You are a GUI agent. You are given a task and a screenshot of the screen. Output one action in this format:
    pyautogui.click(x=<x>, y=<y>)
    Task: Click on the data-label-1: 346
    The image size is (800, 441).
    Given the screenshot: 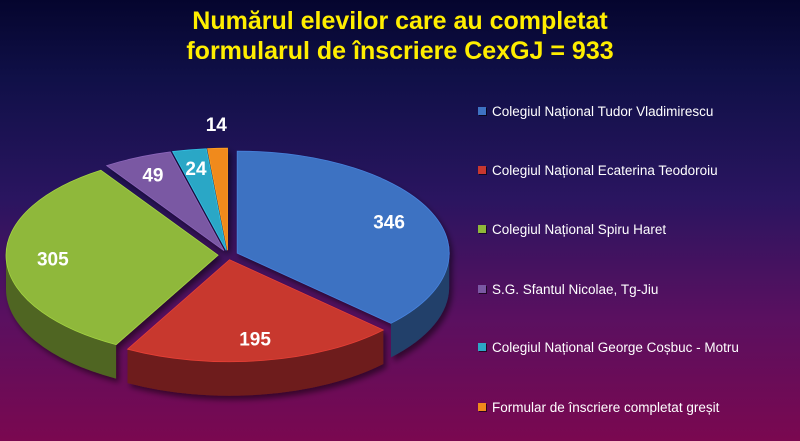 What is the action you would take?
    pyautogui.click(x=389, y=223)
    